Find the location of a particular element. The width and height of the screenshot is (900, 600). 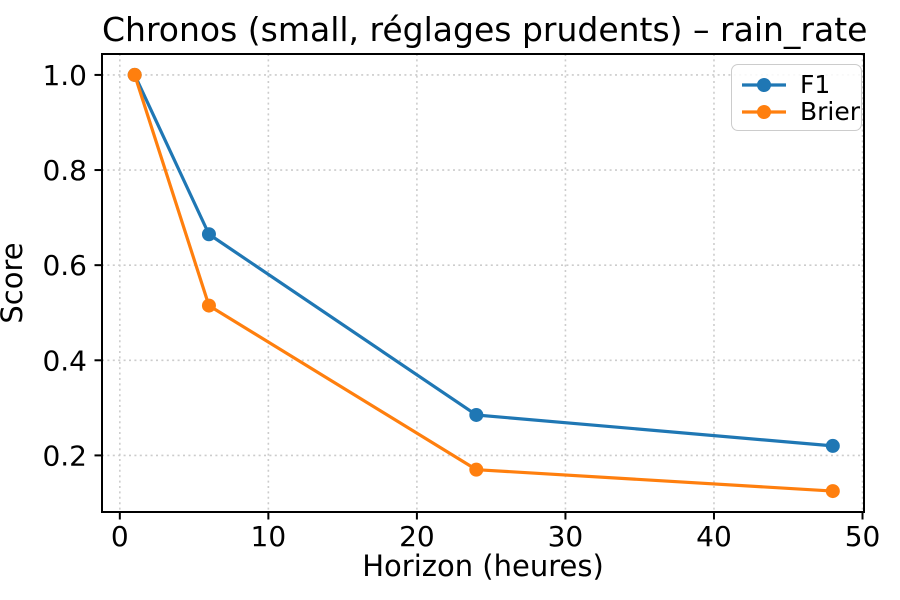

y-tick-label: 1.0 is located at coordinates (64, 75).